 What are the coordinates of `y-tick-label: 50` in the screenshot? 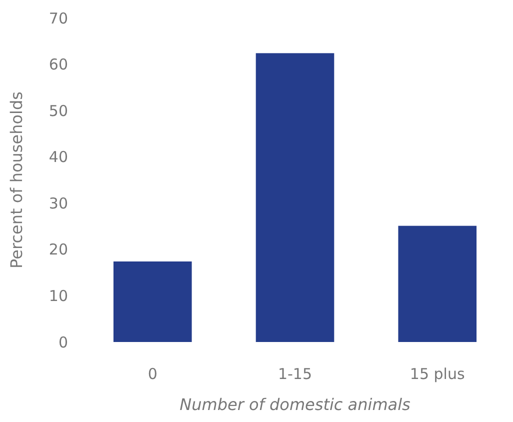 It's located at (58, 111).